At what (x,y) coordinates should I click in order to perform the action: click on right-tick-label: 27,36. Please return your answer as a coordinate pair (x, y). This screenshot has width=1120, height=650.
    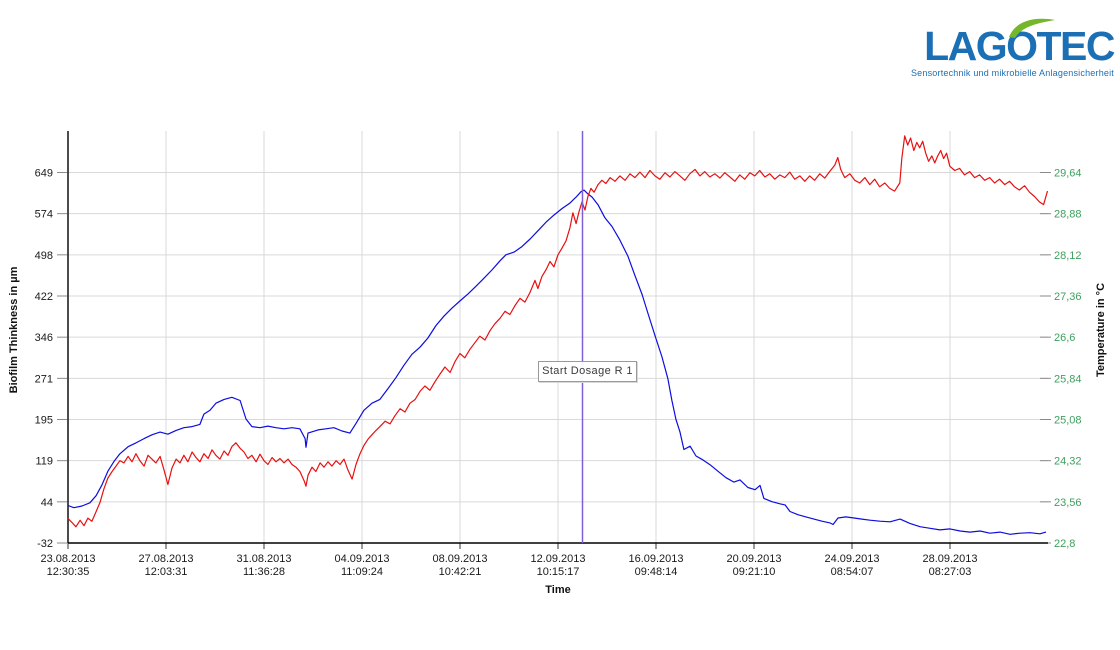
    Looking at the image, I should click on (1068, 297).